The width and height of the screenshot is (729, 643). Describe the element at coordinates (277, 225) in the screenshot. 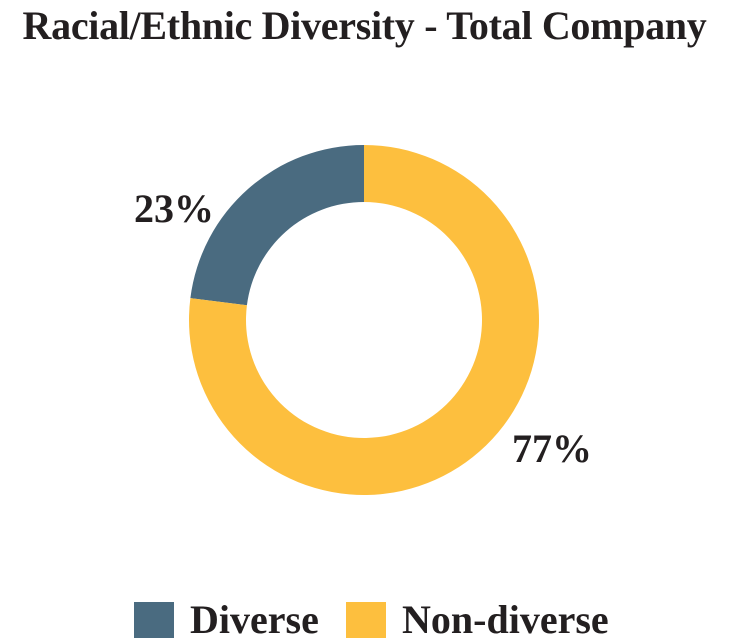

I see `donut-slice-diverse` at that location.